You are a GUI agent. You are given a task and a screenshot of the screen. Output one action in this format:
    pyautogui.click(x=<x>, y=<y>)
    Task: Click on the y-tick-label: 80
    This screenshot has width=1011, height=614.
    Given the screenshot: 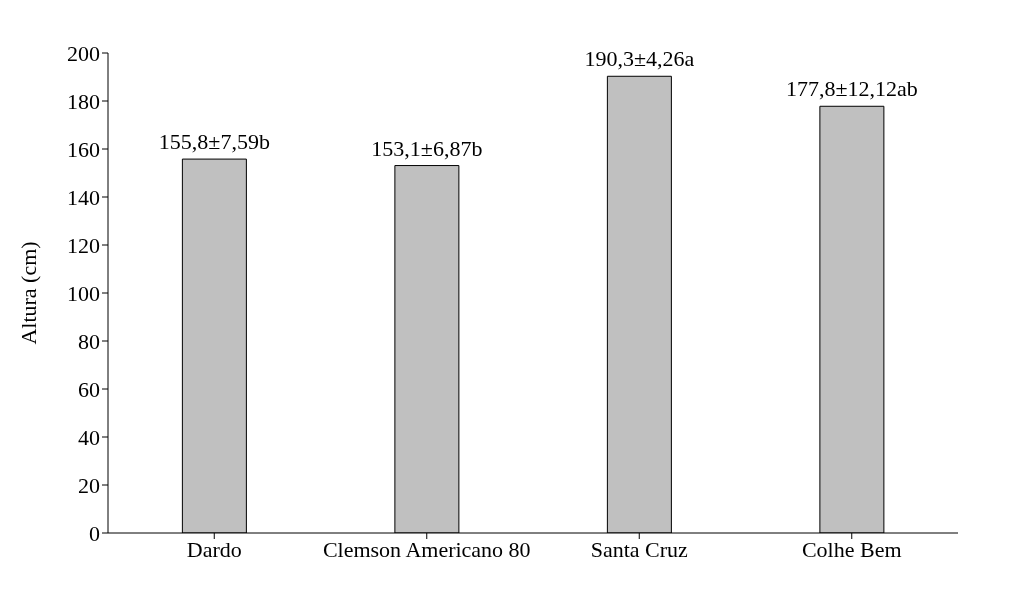 What is the action you would take?
    pyautogui.click(x=89, y=341)
    